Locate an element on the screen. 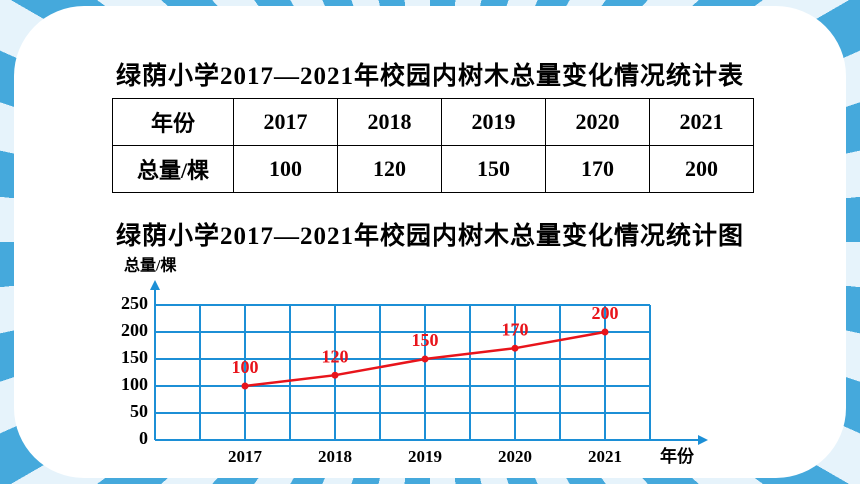 This screenshot has width=860, height=484. x-tick-label: 2021 is located at coordinates (605, 456).